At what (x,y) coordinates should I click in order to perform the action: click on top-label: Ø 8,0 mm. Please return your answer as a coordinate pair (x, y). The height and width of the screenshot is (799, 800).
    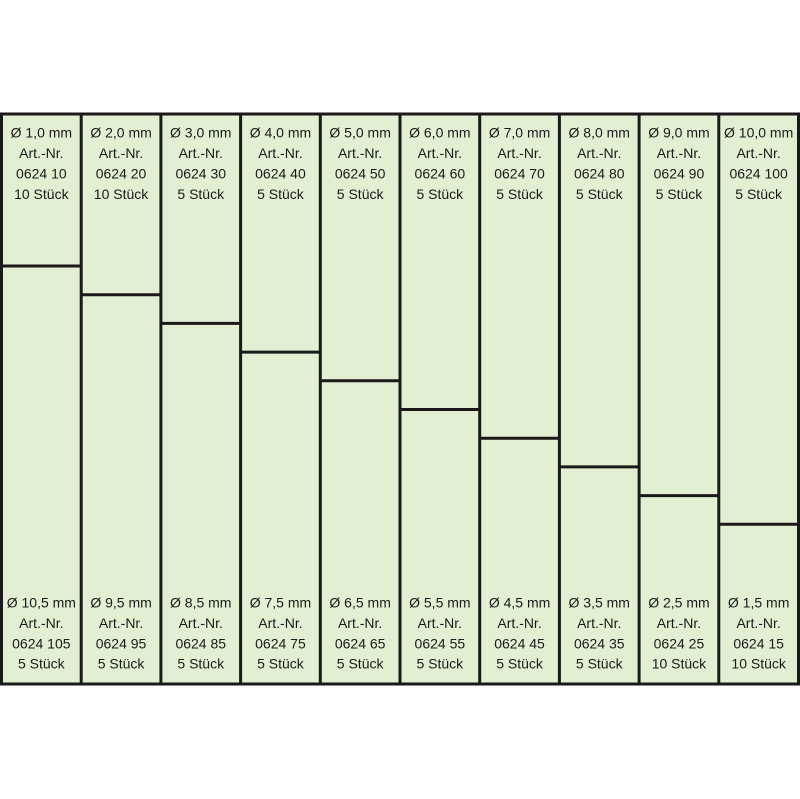
    Looking at the image, I should click on (599, 133).